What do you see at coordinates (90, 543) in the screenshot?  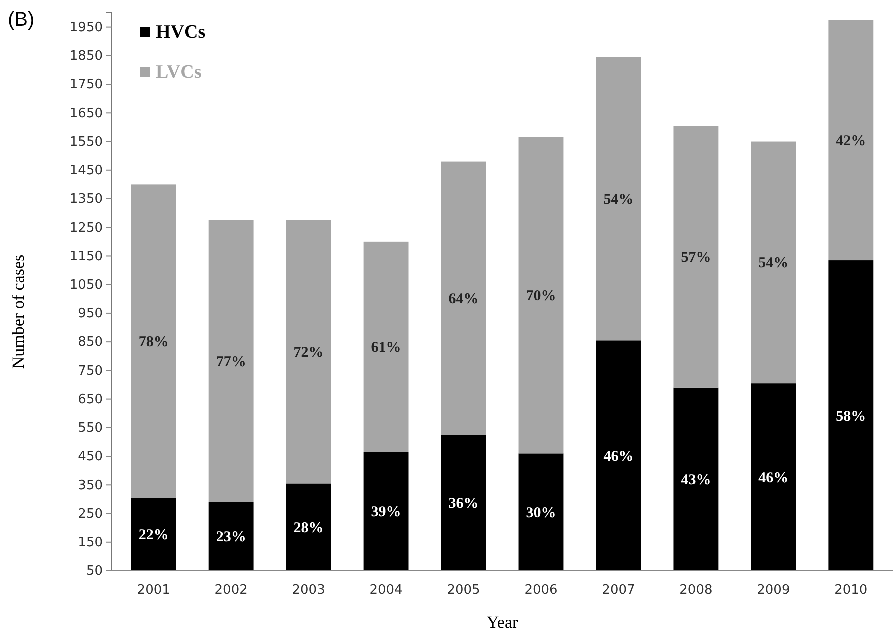 I see `y-tick-label: 150` at bounding box center [90, 543].